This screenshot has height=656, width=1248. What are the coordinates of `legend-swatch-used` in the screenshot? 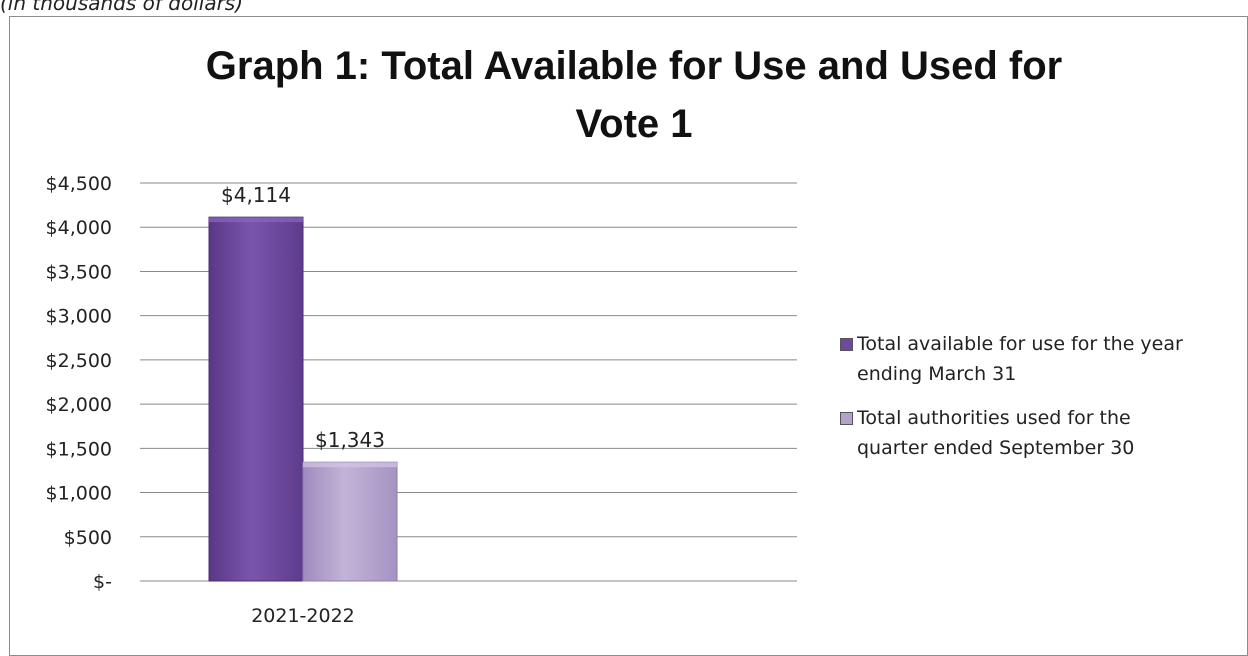 It's located at (846, 418).